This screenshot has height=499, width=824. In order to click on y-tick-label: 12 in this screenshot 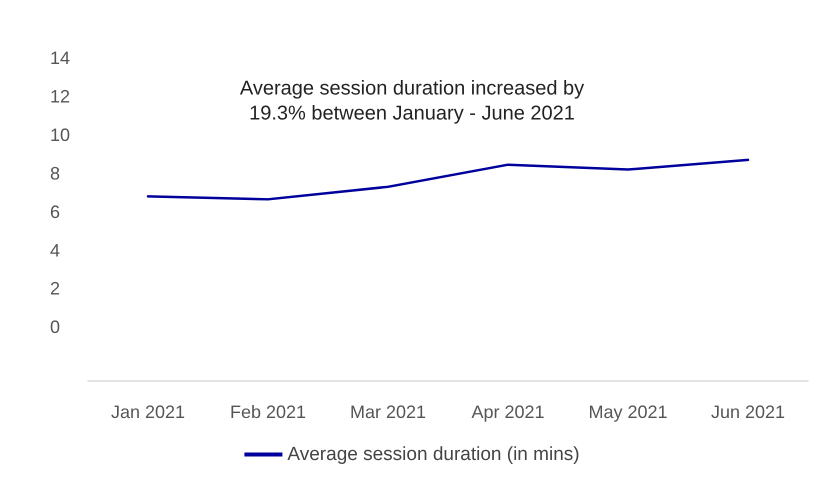, I will do `click(60, 96)`.